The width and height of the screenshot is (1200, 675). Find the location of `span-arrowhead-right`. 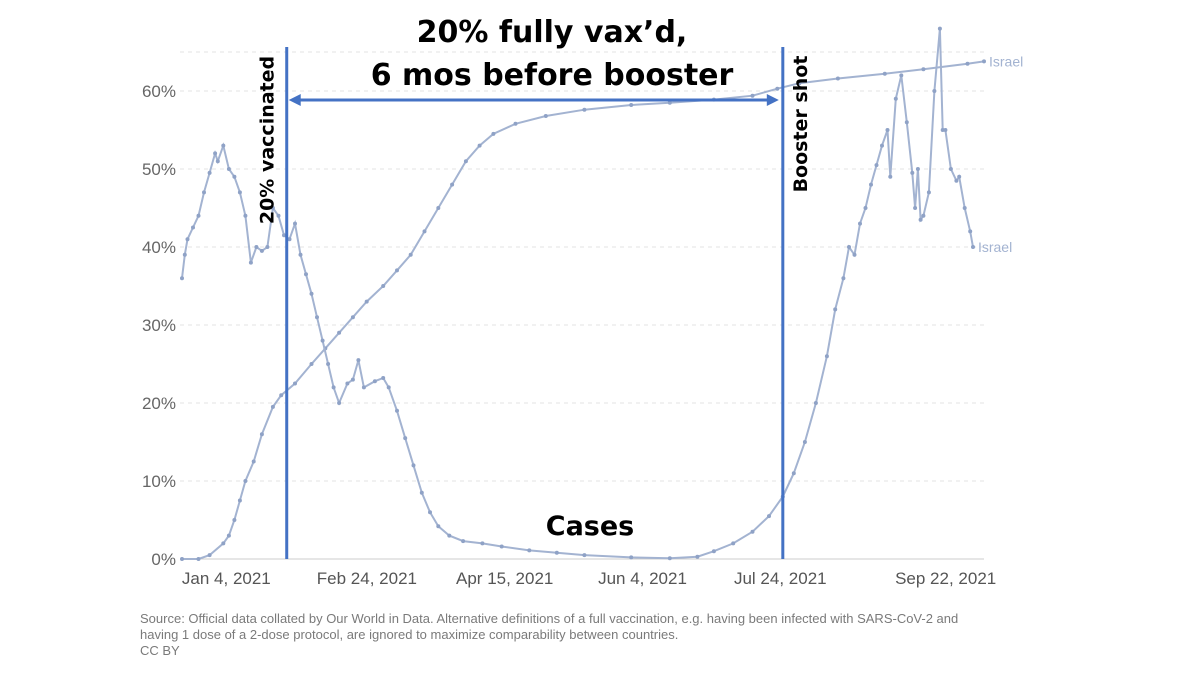

span-arrowhead-right is located at coordinates (772, 100).